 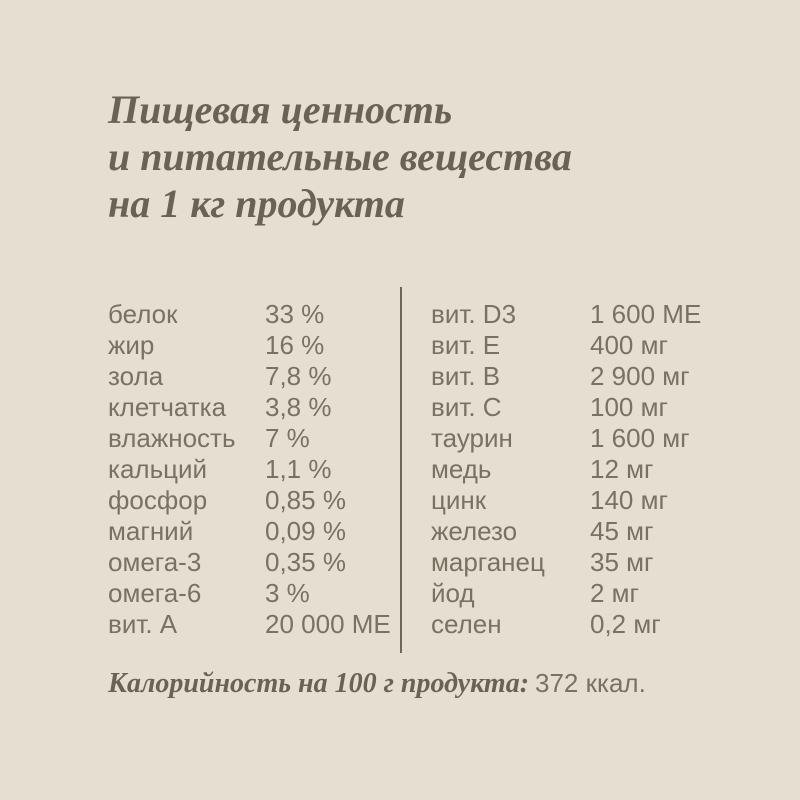 I want to click on column-divider, so click(x=401, y=470).